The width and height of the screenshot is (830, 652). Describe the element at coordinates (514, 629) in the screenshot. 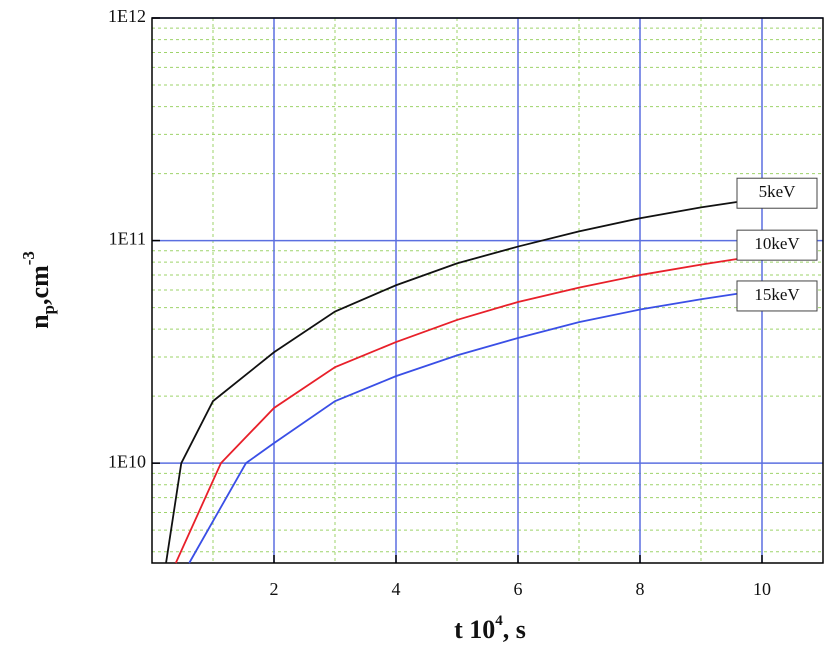

I see `x-label-part: , s` at that location.